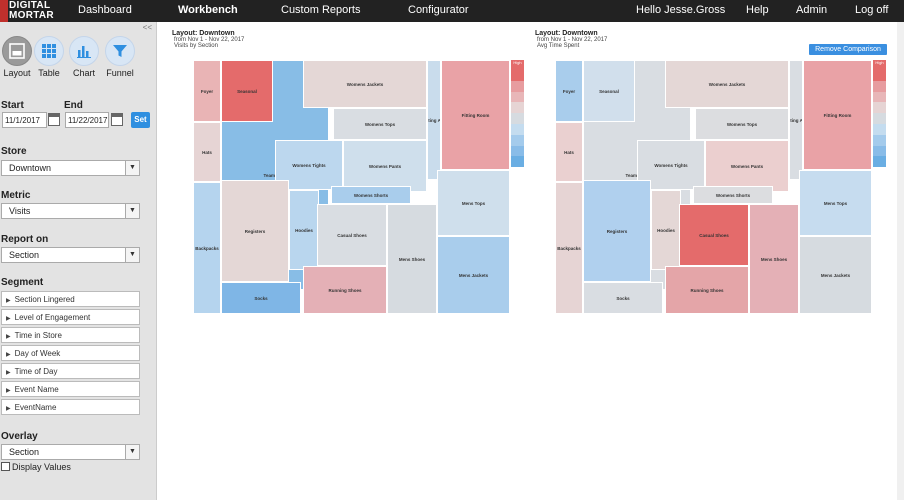 Image resolution: width=904 pixels, height=500 pixels. What do you see at coordinates (208, 10) in the screenshot?
I see `nav-workbench: Workbench` at bounding box center [208, 10].